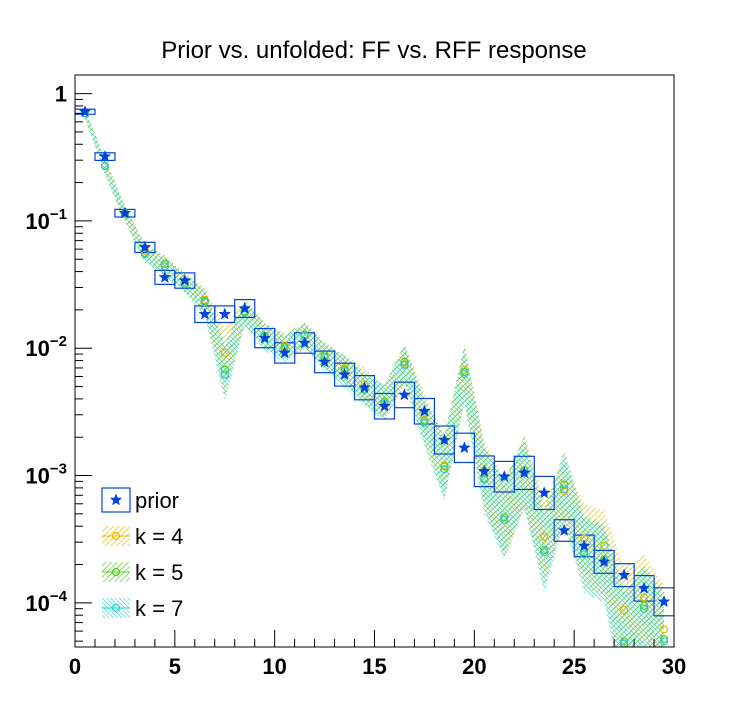 The image size is (748, 722). I want to click on y-tick-exponent: −3, so click(58, 469).